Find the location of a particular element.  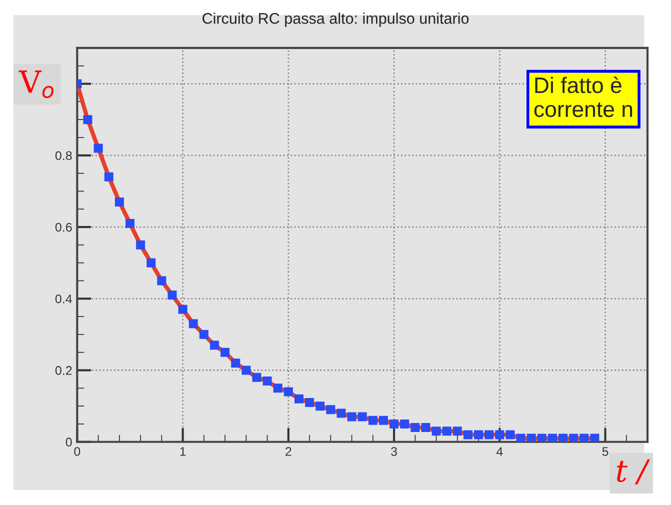

x-tick-label: 3 is located at coordinates (394, 451).